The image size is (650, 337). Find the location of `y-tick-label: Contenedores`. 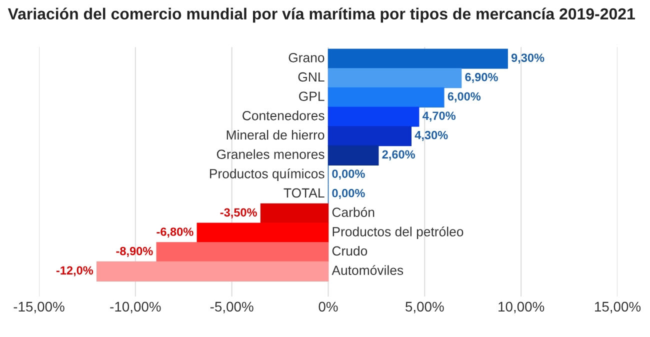

y-tick-label: Contenedores is located at coordinates (283, 115).